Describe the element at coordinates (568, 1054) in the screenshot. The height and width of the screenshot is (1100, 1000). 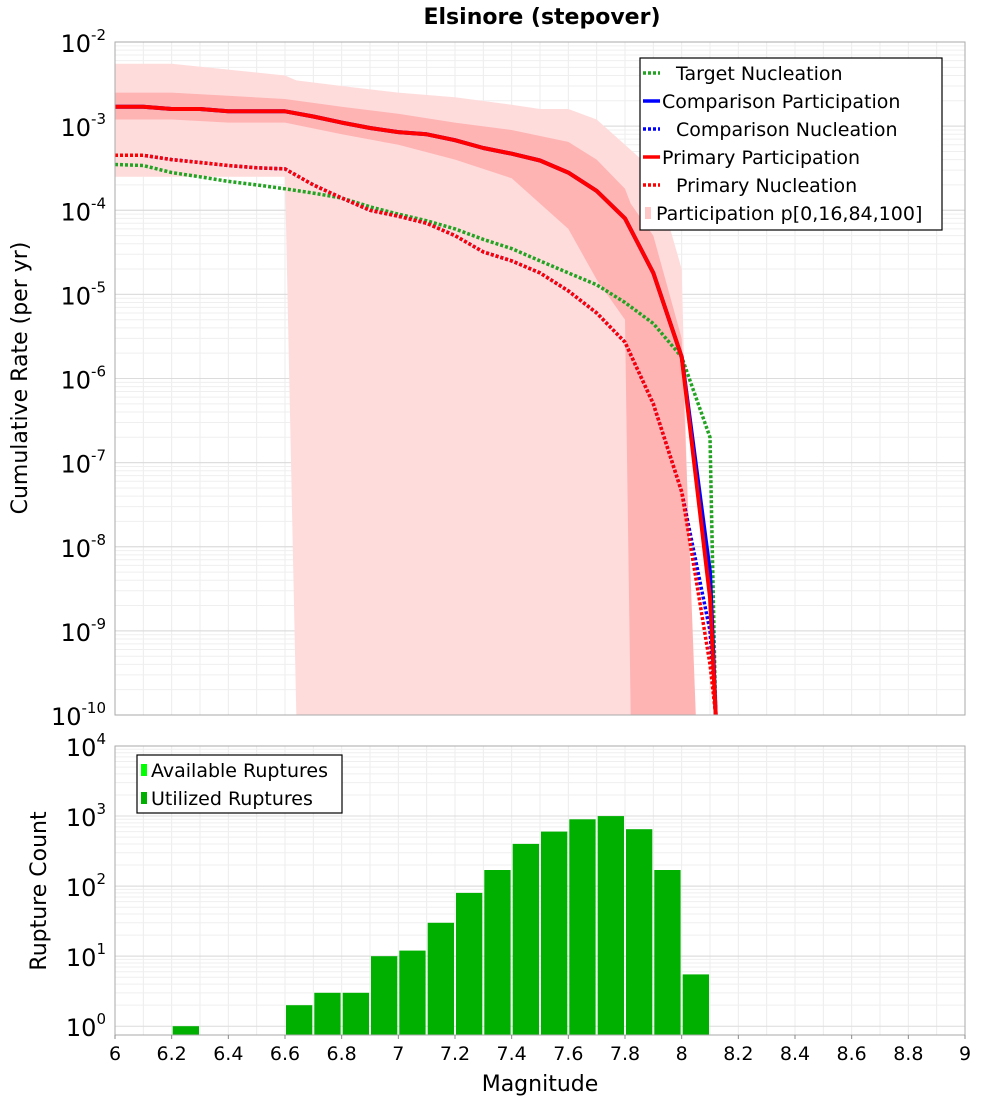
I see `x-tick-label: 7.6` at that location.